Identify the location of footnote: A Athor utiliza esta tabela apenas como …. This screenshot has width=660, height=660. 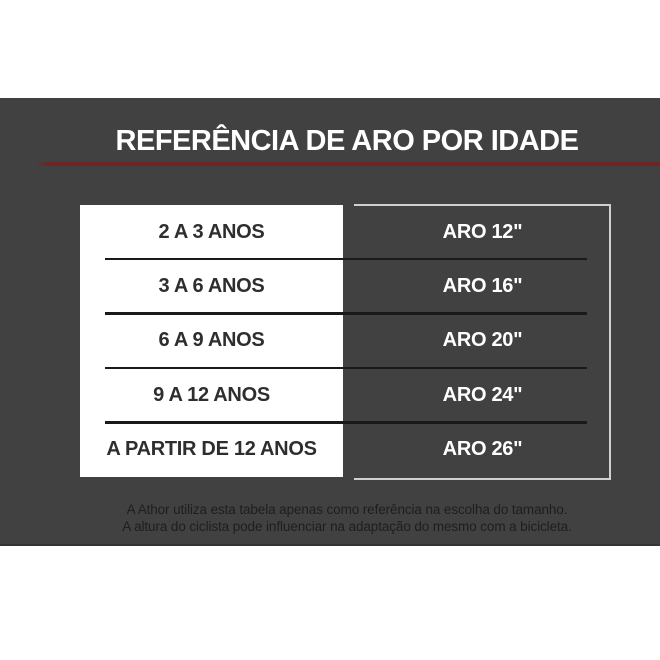
(347, 518).